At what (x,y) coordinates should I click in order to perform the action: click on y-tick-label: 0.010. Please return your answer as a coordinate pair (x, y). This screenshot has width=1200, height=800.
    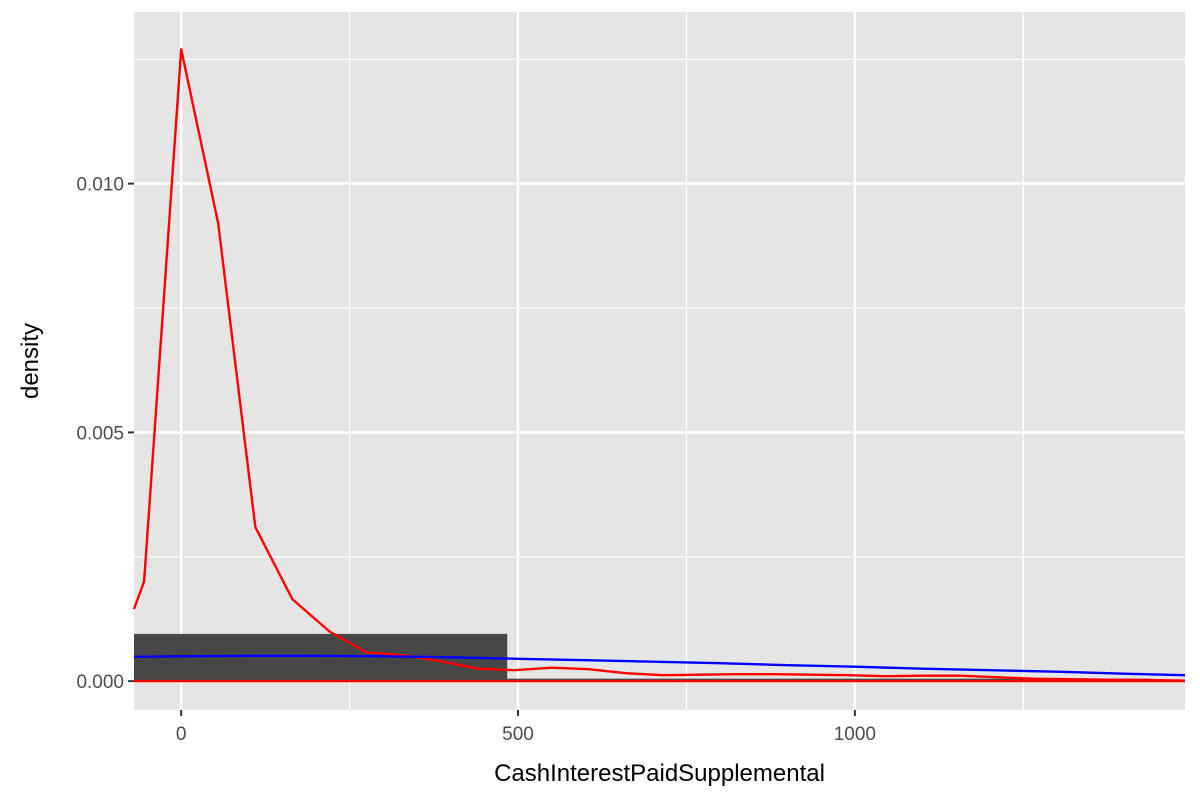
    Looking at the image, I should click on (100, 185).